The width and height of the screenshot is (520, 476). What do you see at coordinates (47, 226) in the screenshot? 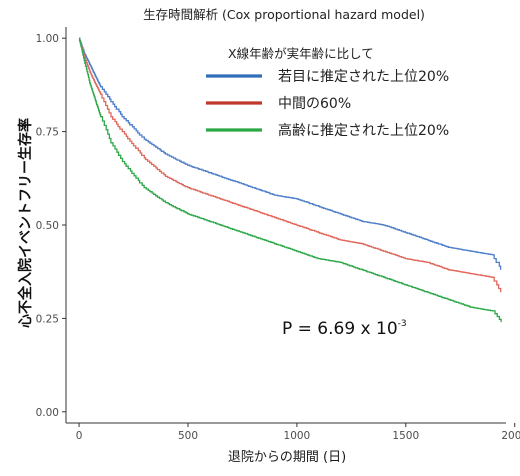
I see `y-tick-label: 0.50` at bounding box center [47, 226].